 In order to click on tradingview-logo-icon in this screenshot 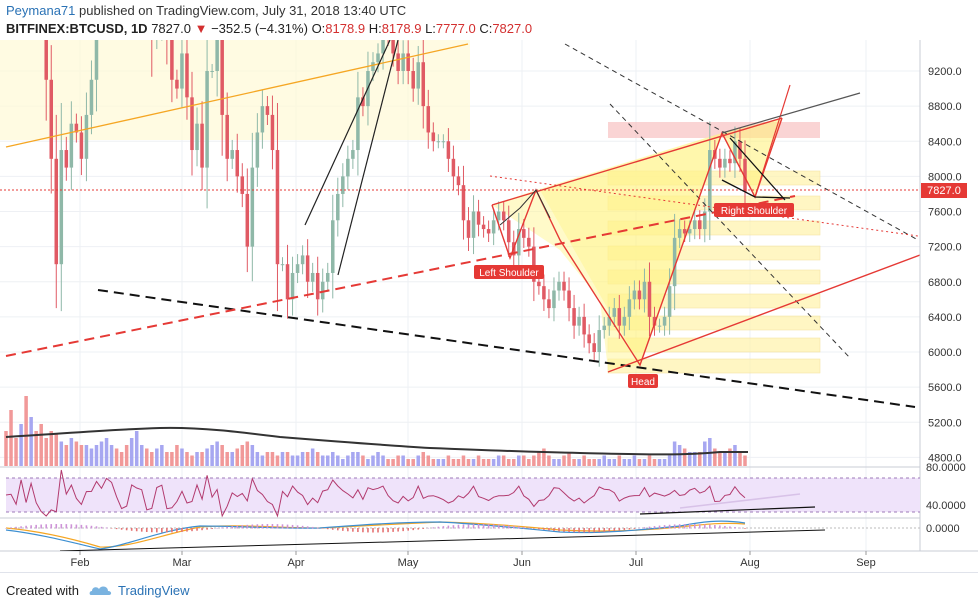, I will do `click(101, 590)`.